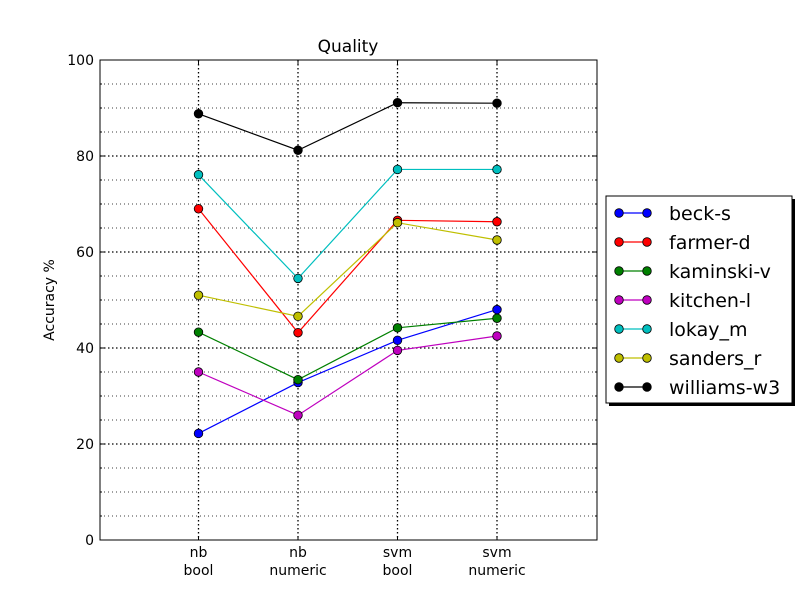  I want to click on y-tick-label: 80, so click(85, 157).